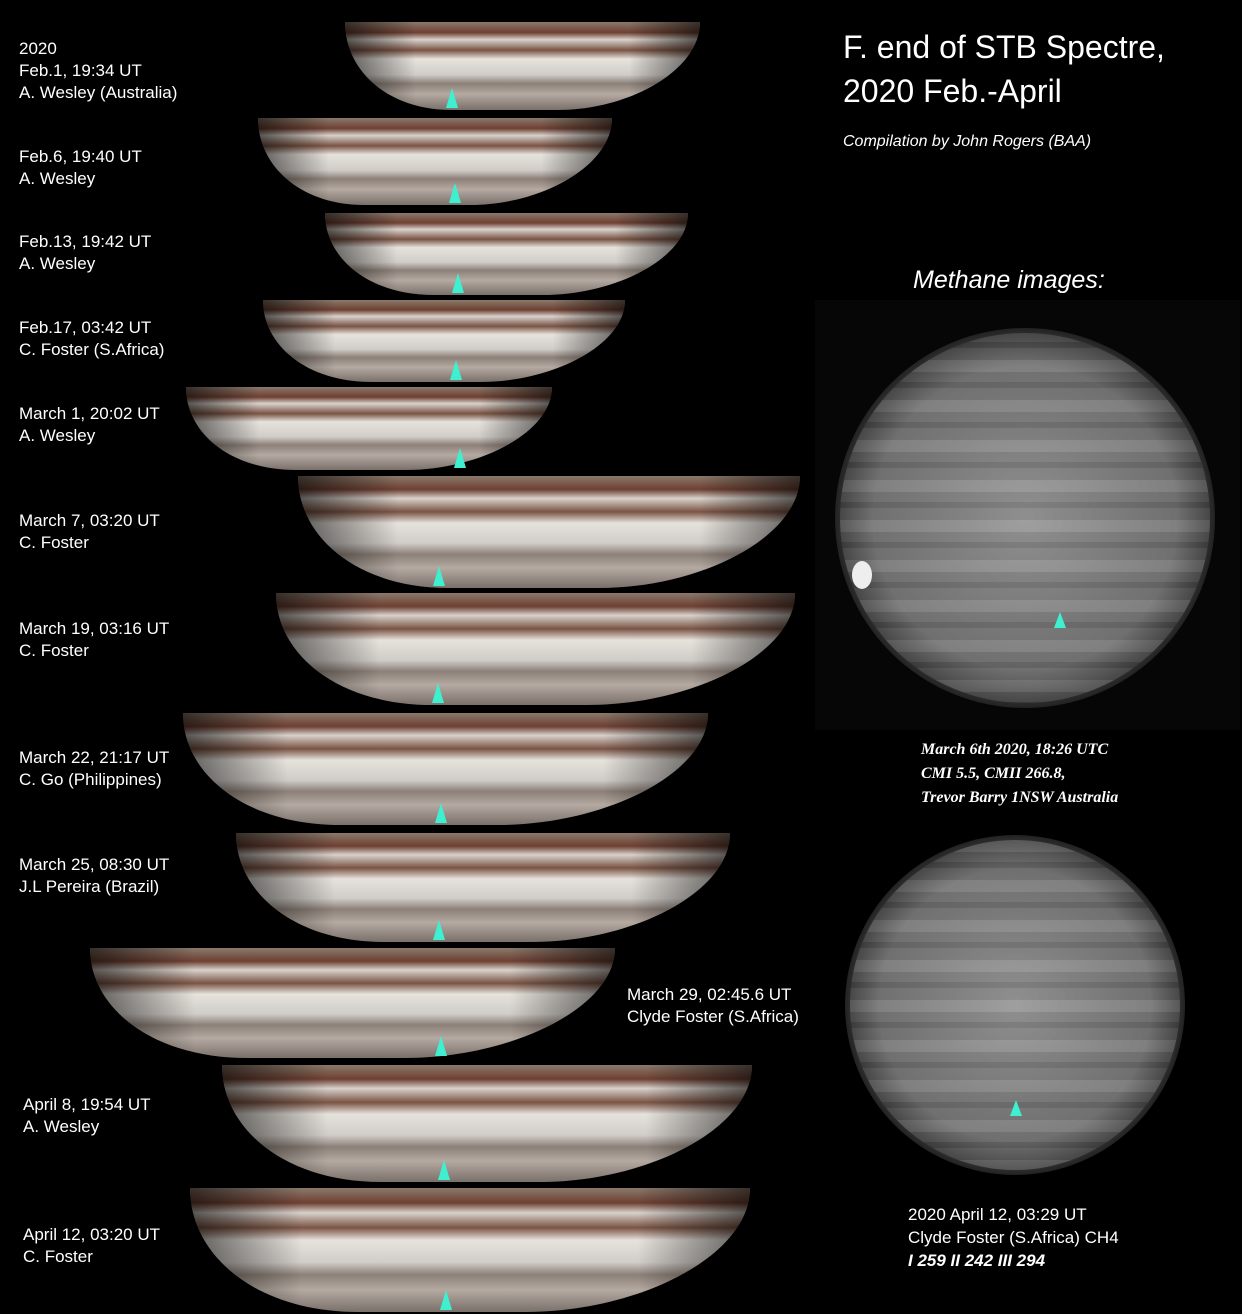  I want to click on strip-label: March 22, 21:17 UT, so click(94, 757).